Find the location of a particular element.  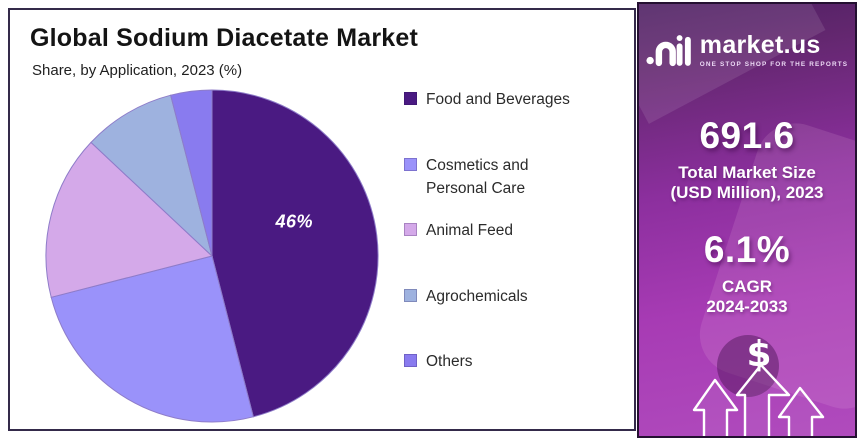

logo-tagline: ONE STOP SHOP FOR THE REPORTS is located at coordinates (774, 64).